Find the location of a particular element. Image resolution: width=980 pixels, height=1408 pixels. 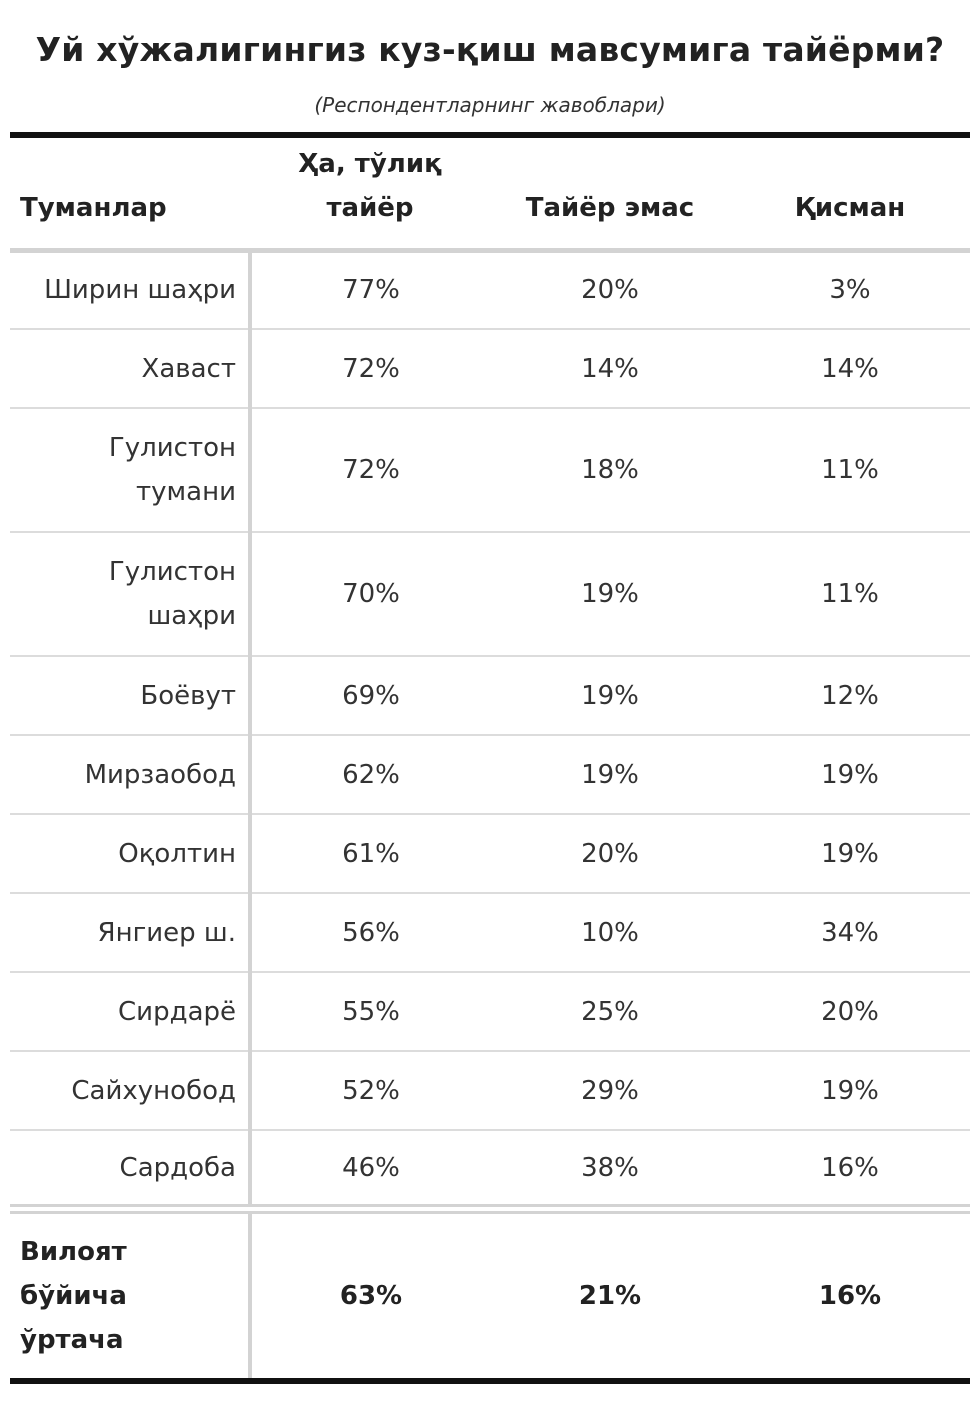

regional-average-label: Вилоят бўйича ўртача is located at coordinates (131, 1294).